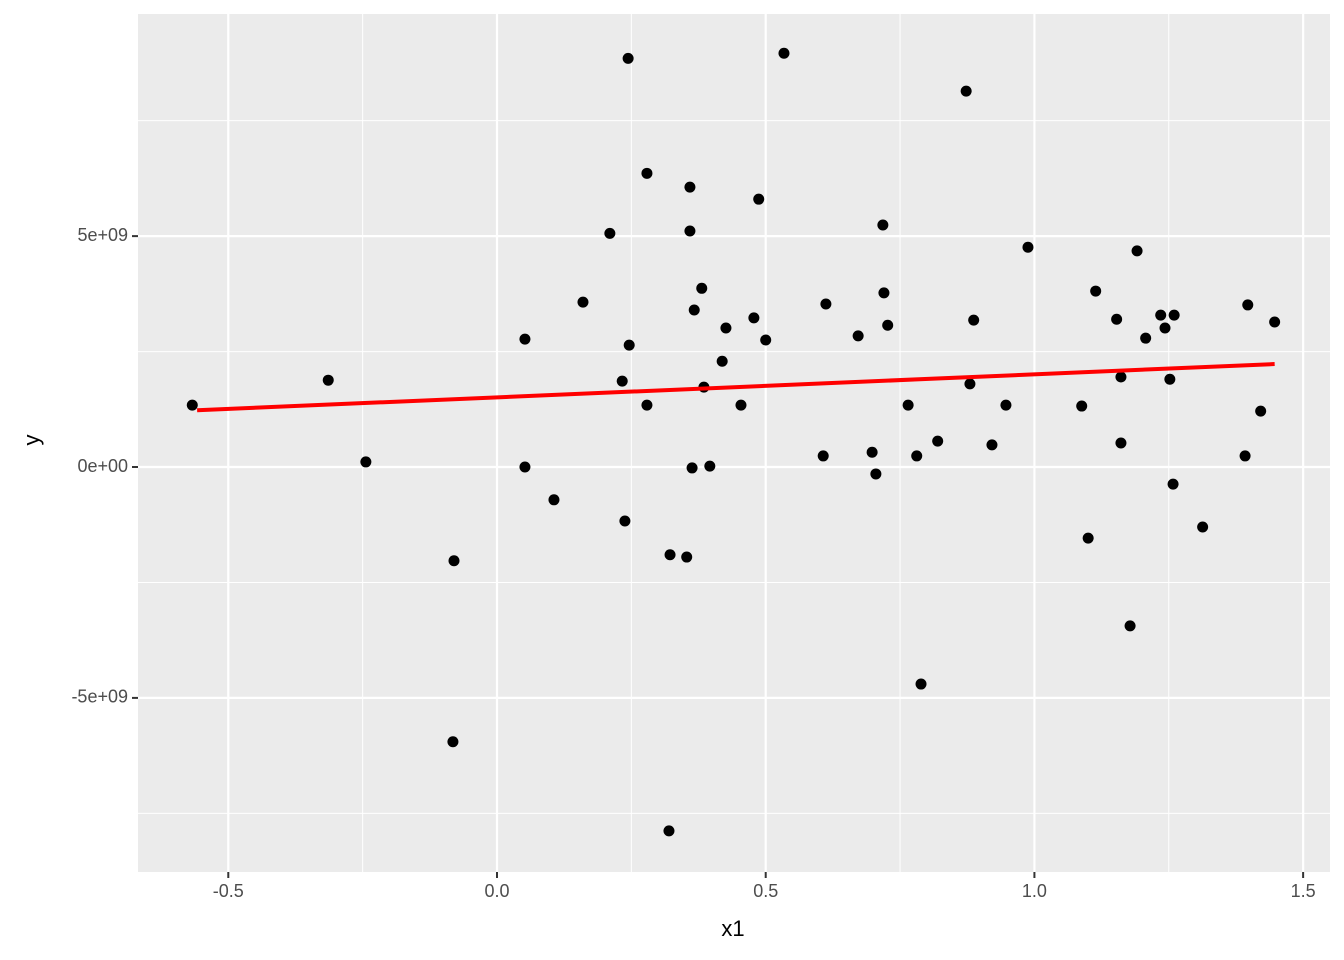 Image resolution: width=1344 pixels, height=960 pixels. Describe the element at coordinates (496, 891) in the screenshot. I see `x-tick-label: 0.0` at that location.